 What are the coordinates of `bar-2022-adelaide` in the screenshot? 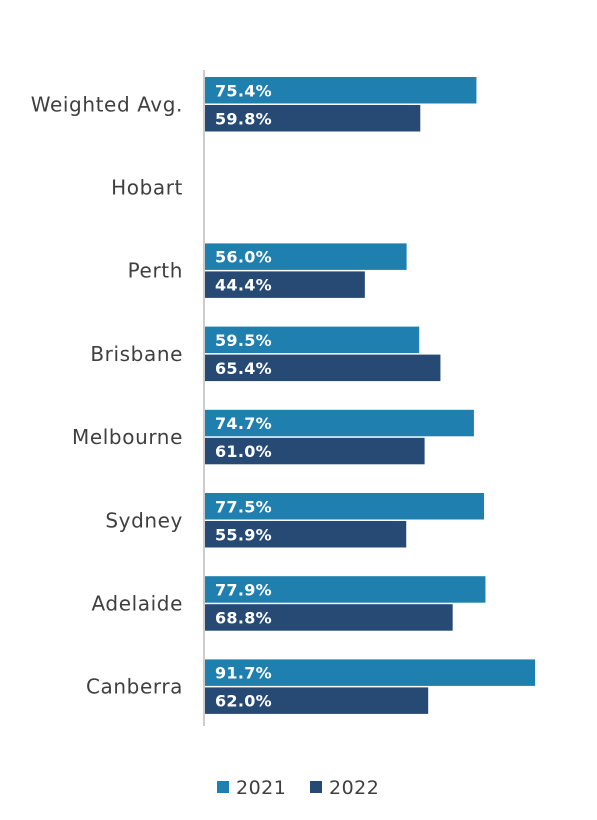 It's located at (329, 617).